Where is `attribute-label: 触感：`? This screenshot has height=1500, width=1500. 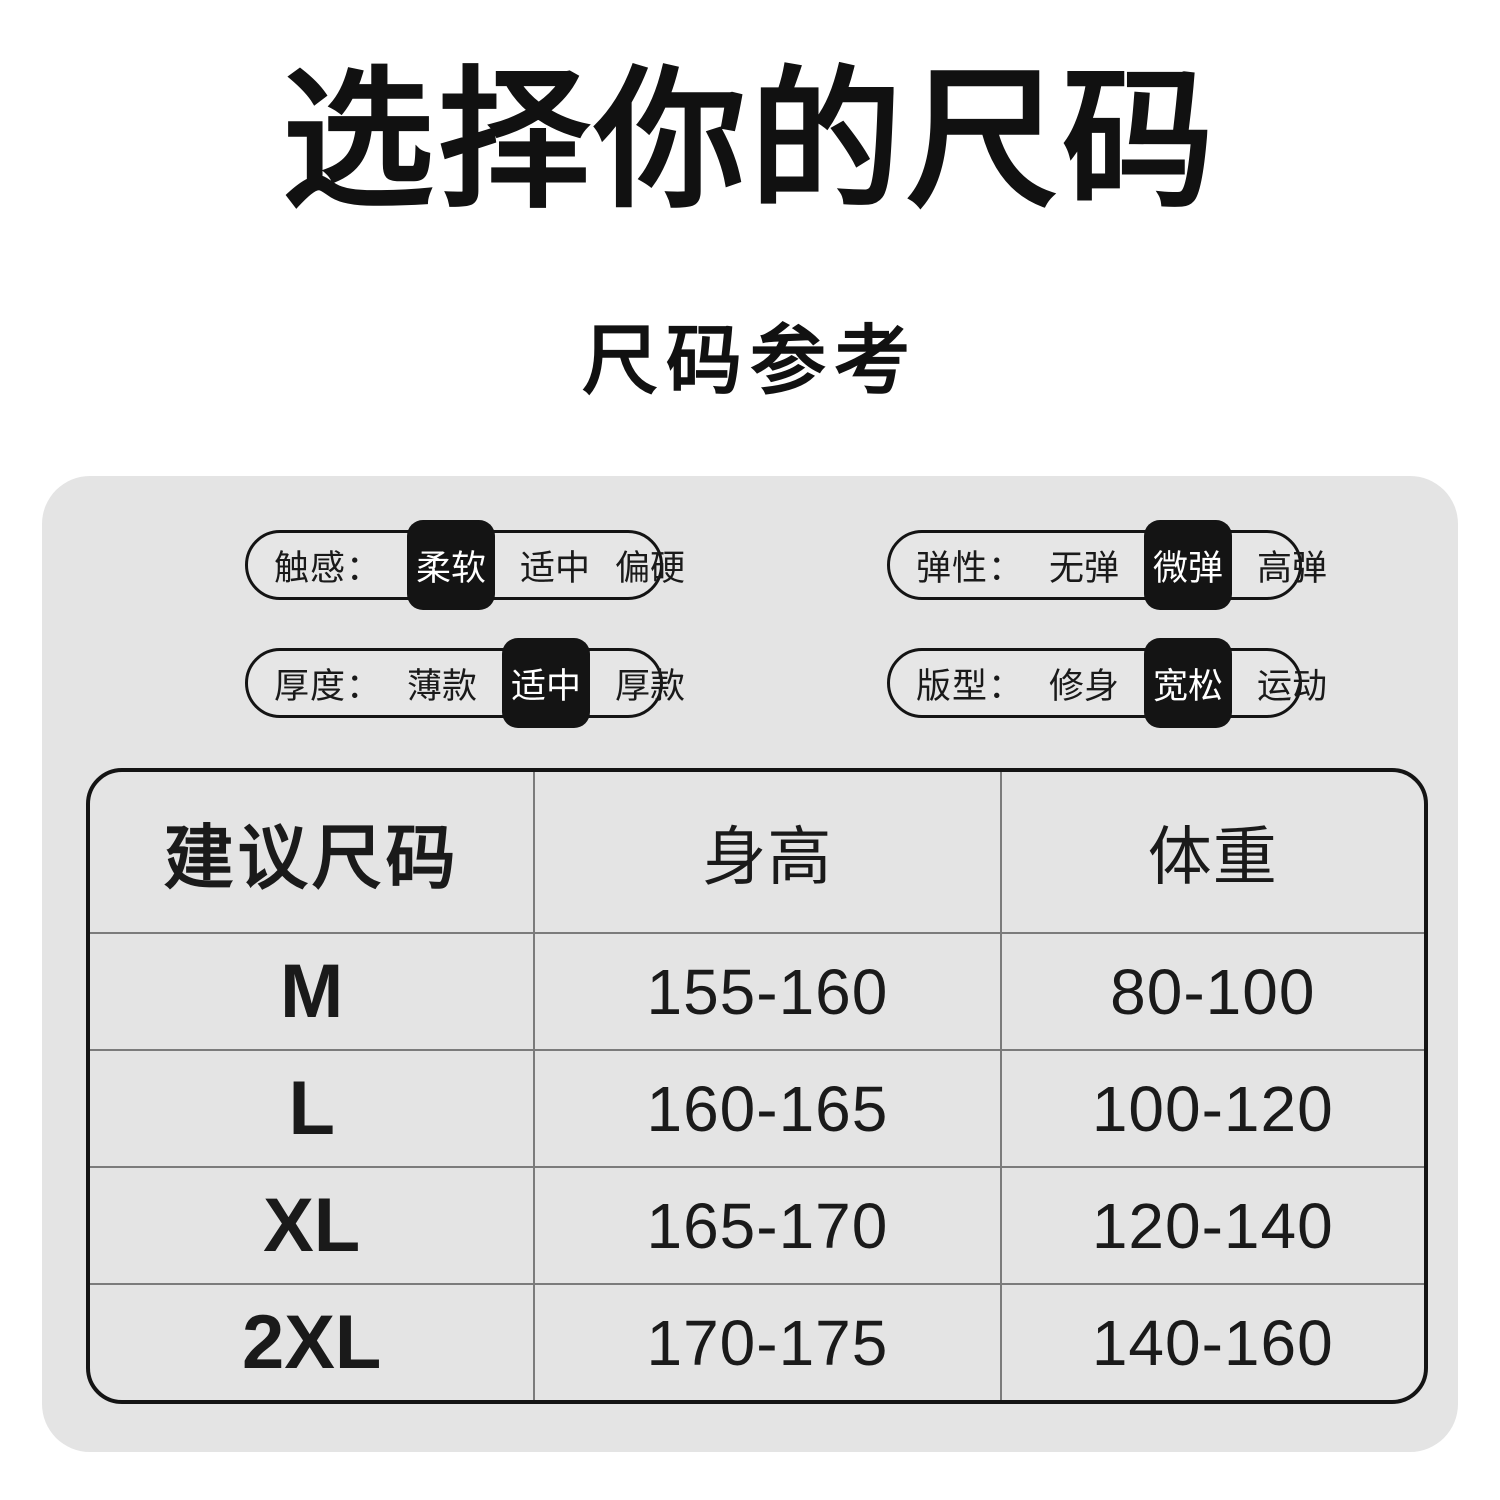 attribute-label: 触感： is located at coordinates (328, 568).